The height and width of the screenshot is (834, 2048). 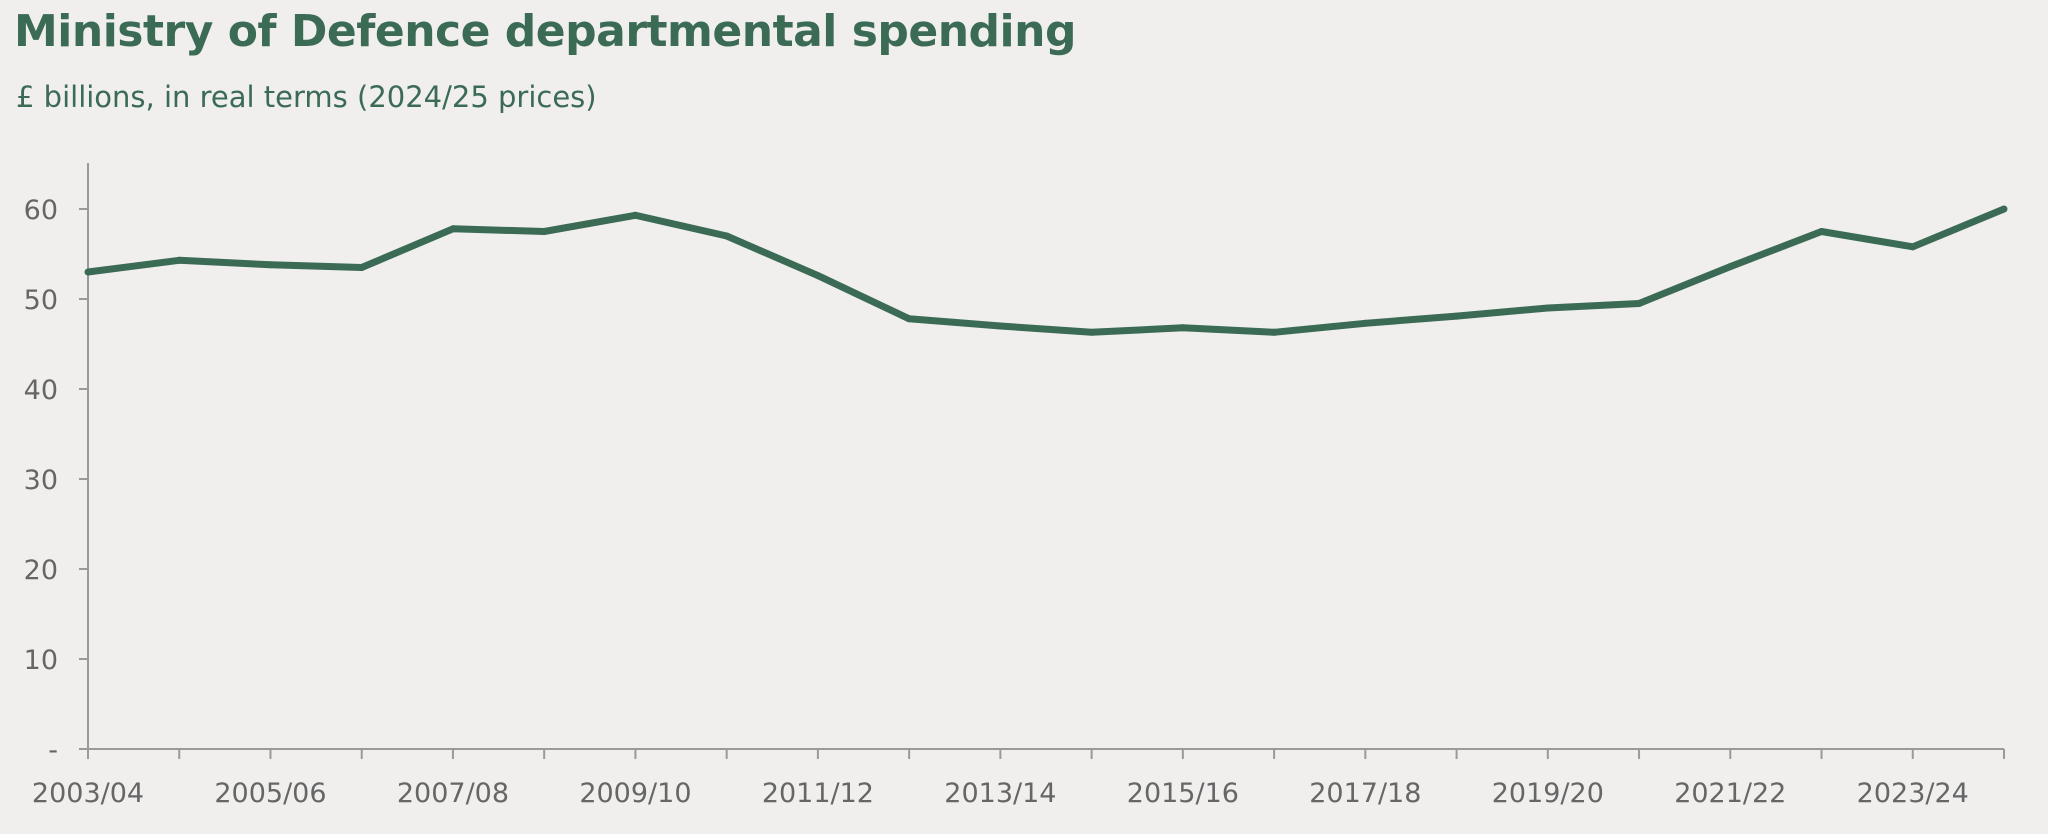 What do you see at coordinates (41, 210) in the screenshot?
I see `y-tick-label: 60` at bounding box center [41, 210].